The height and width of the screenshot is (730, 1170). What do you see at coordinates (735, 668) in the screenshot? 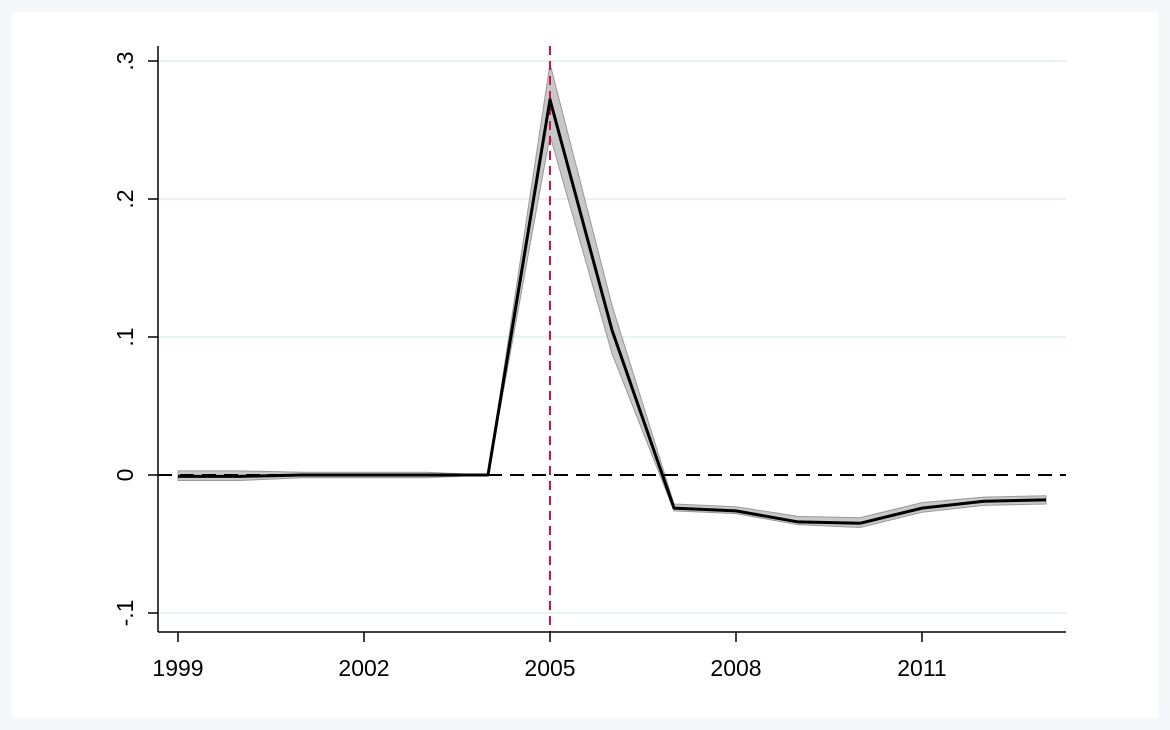
I see `x-tick-label: 2008` at bounding box center [735, 668].